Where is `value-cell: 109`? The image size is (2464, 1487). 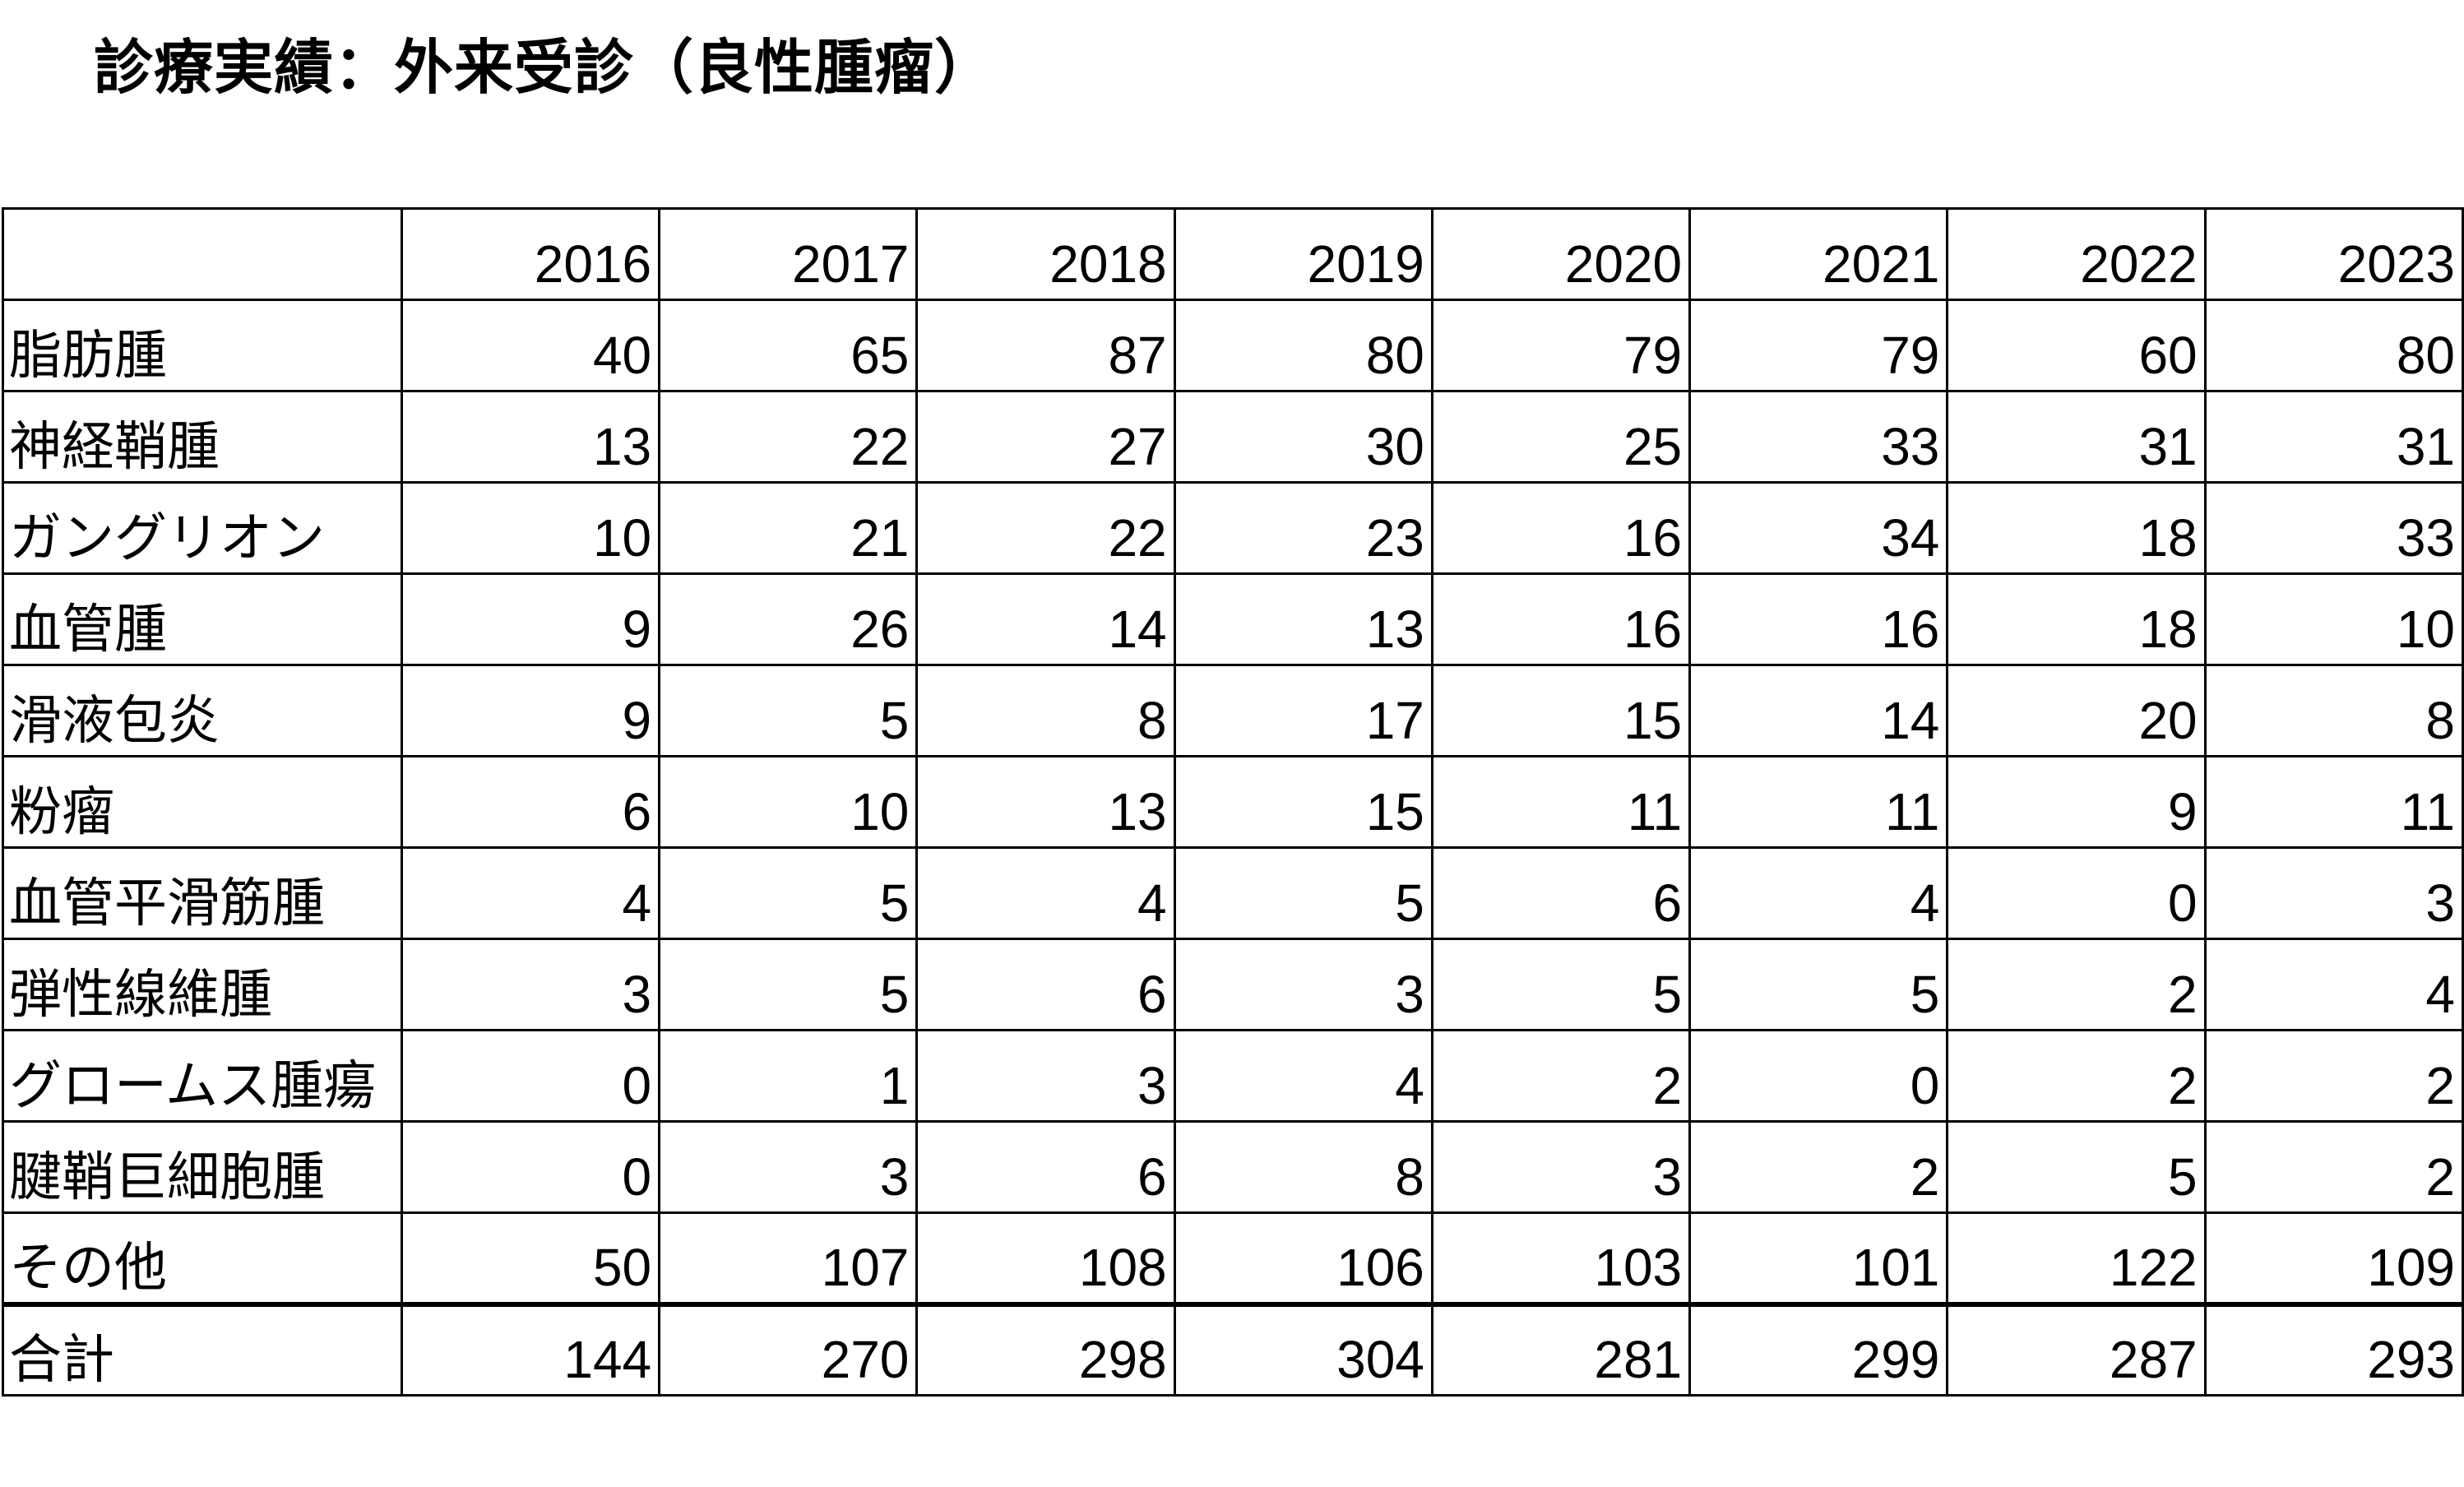 value-cell: 109 is located at coordinates (2333, 1258).